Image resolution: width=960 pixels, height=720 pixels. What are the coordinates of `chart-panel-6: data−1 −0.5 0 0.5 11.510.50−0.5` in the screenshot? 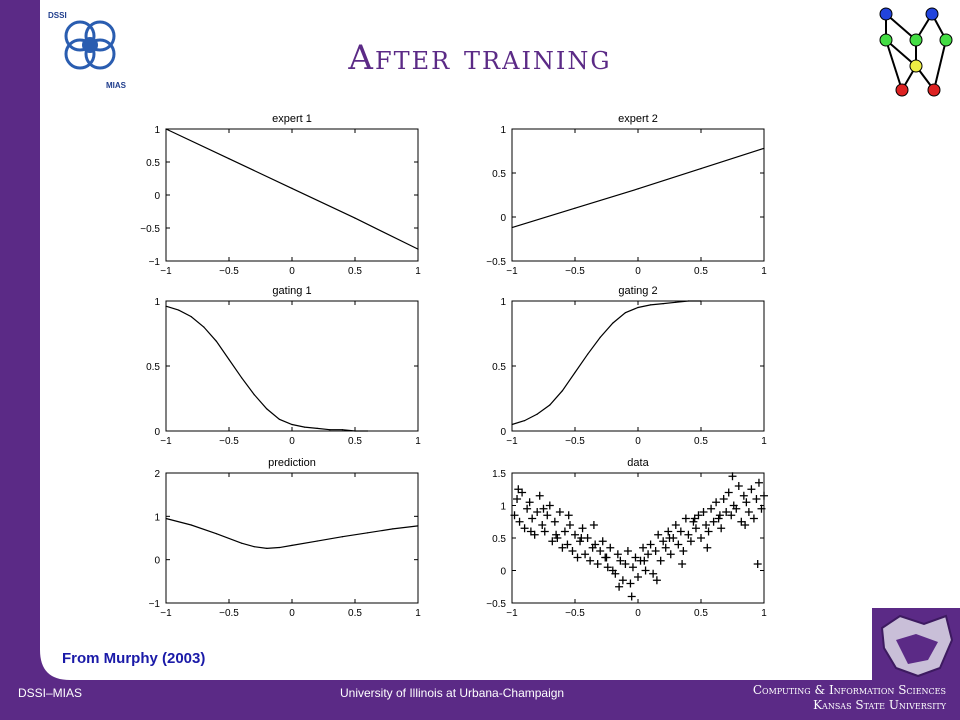 It's located at (627, 538).